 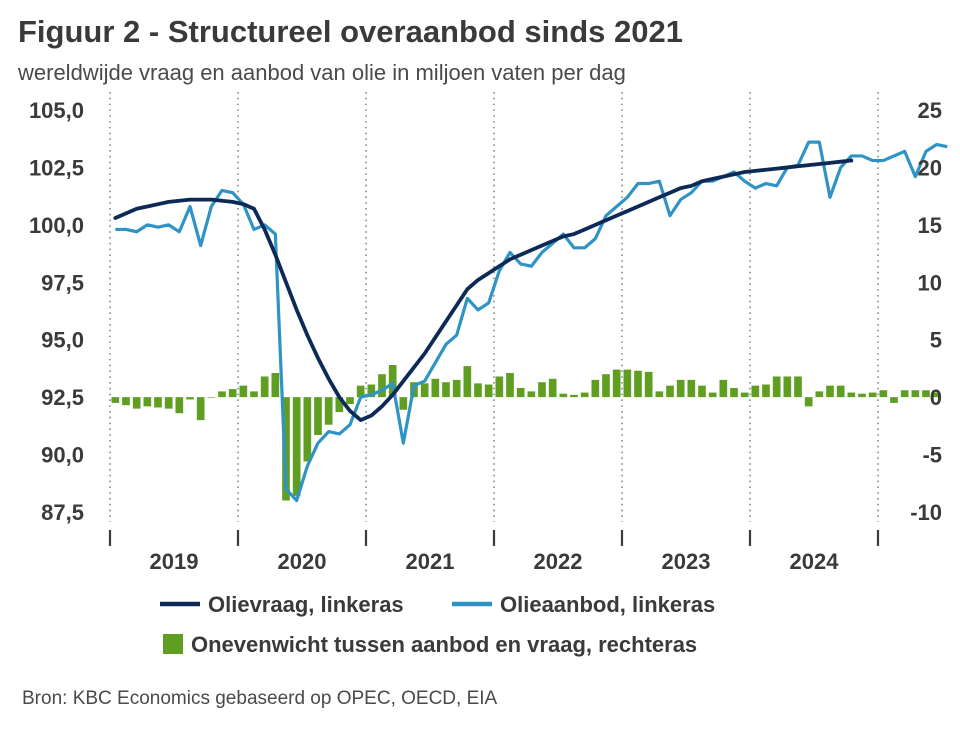 I want to click on right-tick-label: 15, so click(x=930, y=225).